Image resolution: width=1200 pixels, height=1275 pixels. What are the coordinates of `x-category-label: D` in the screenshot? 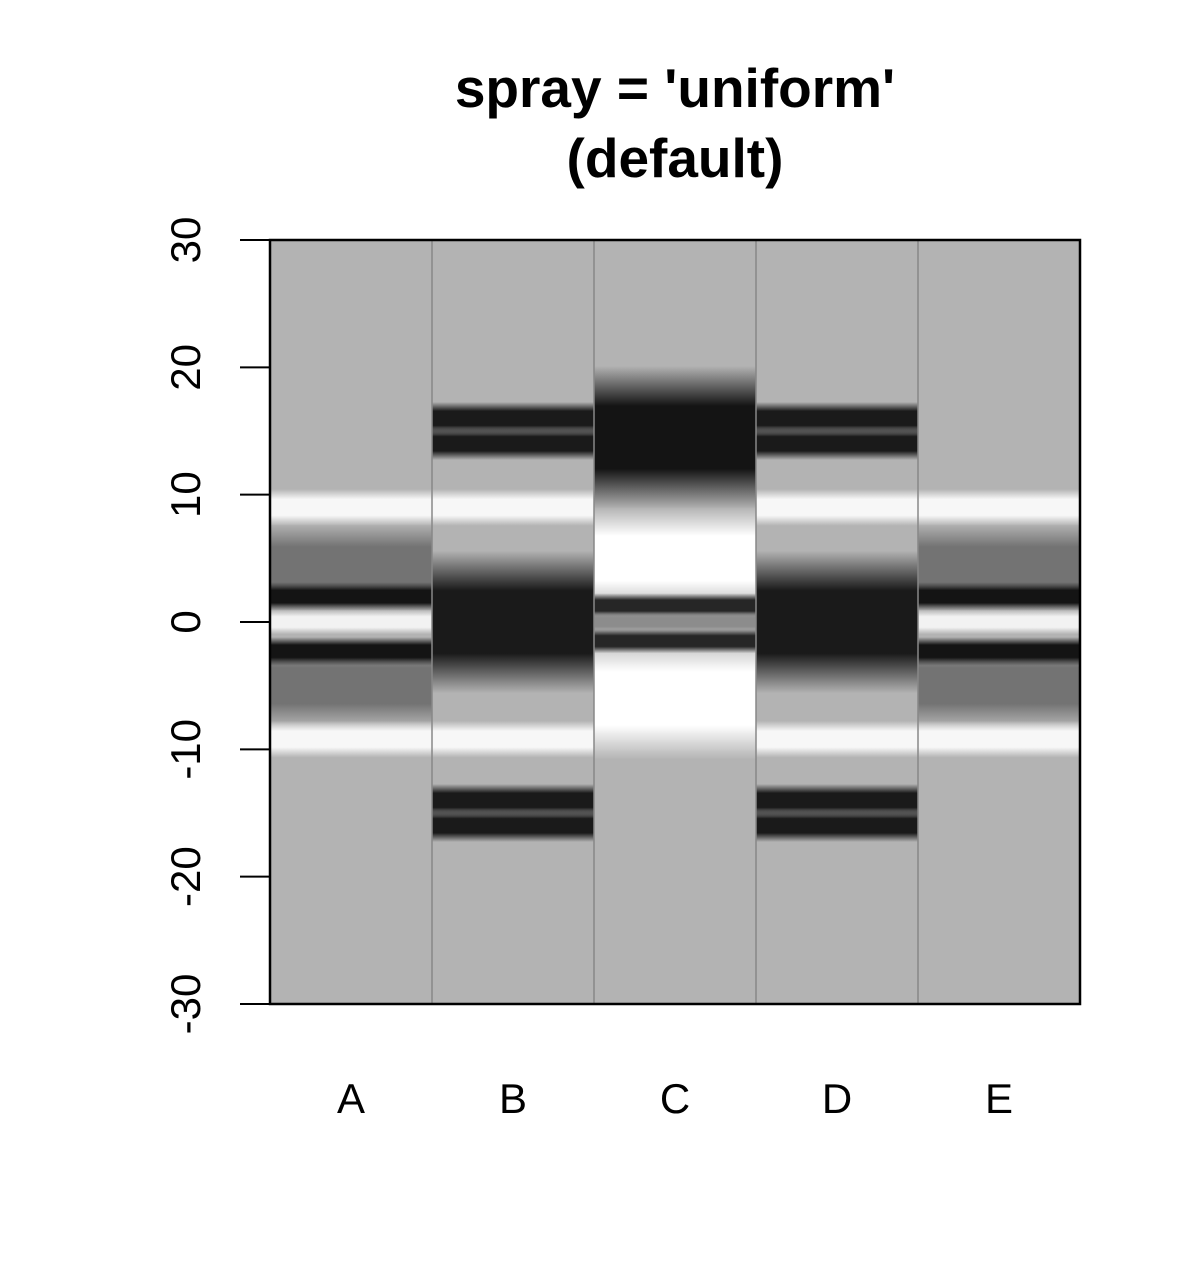 It's located at (837, 1098).